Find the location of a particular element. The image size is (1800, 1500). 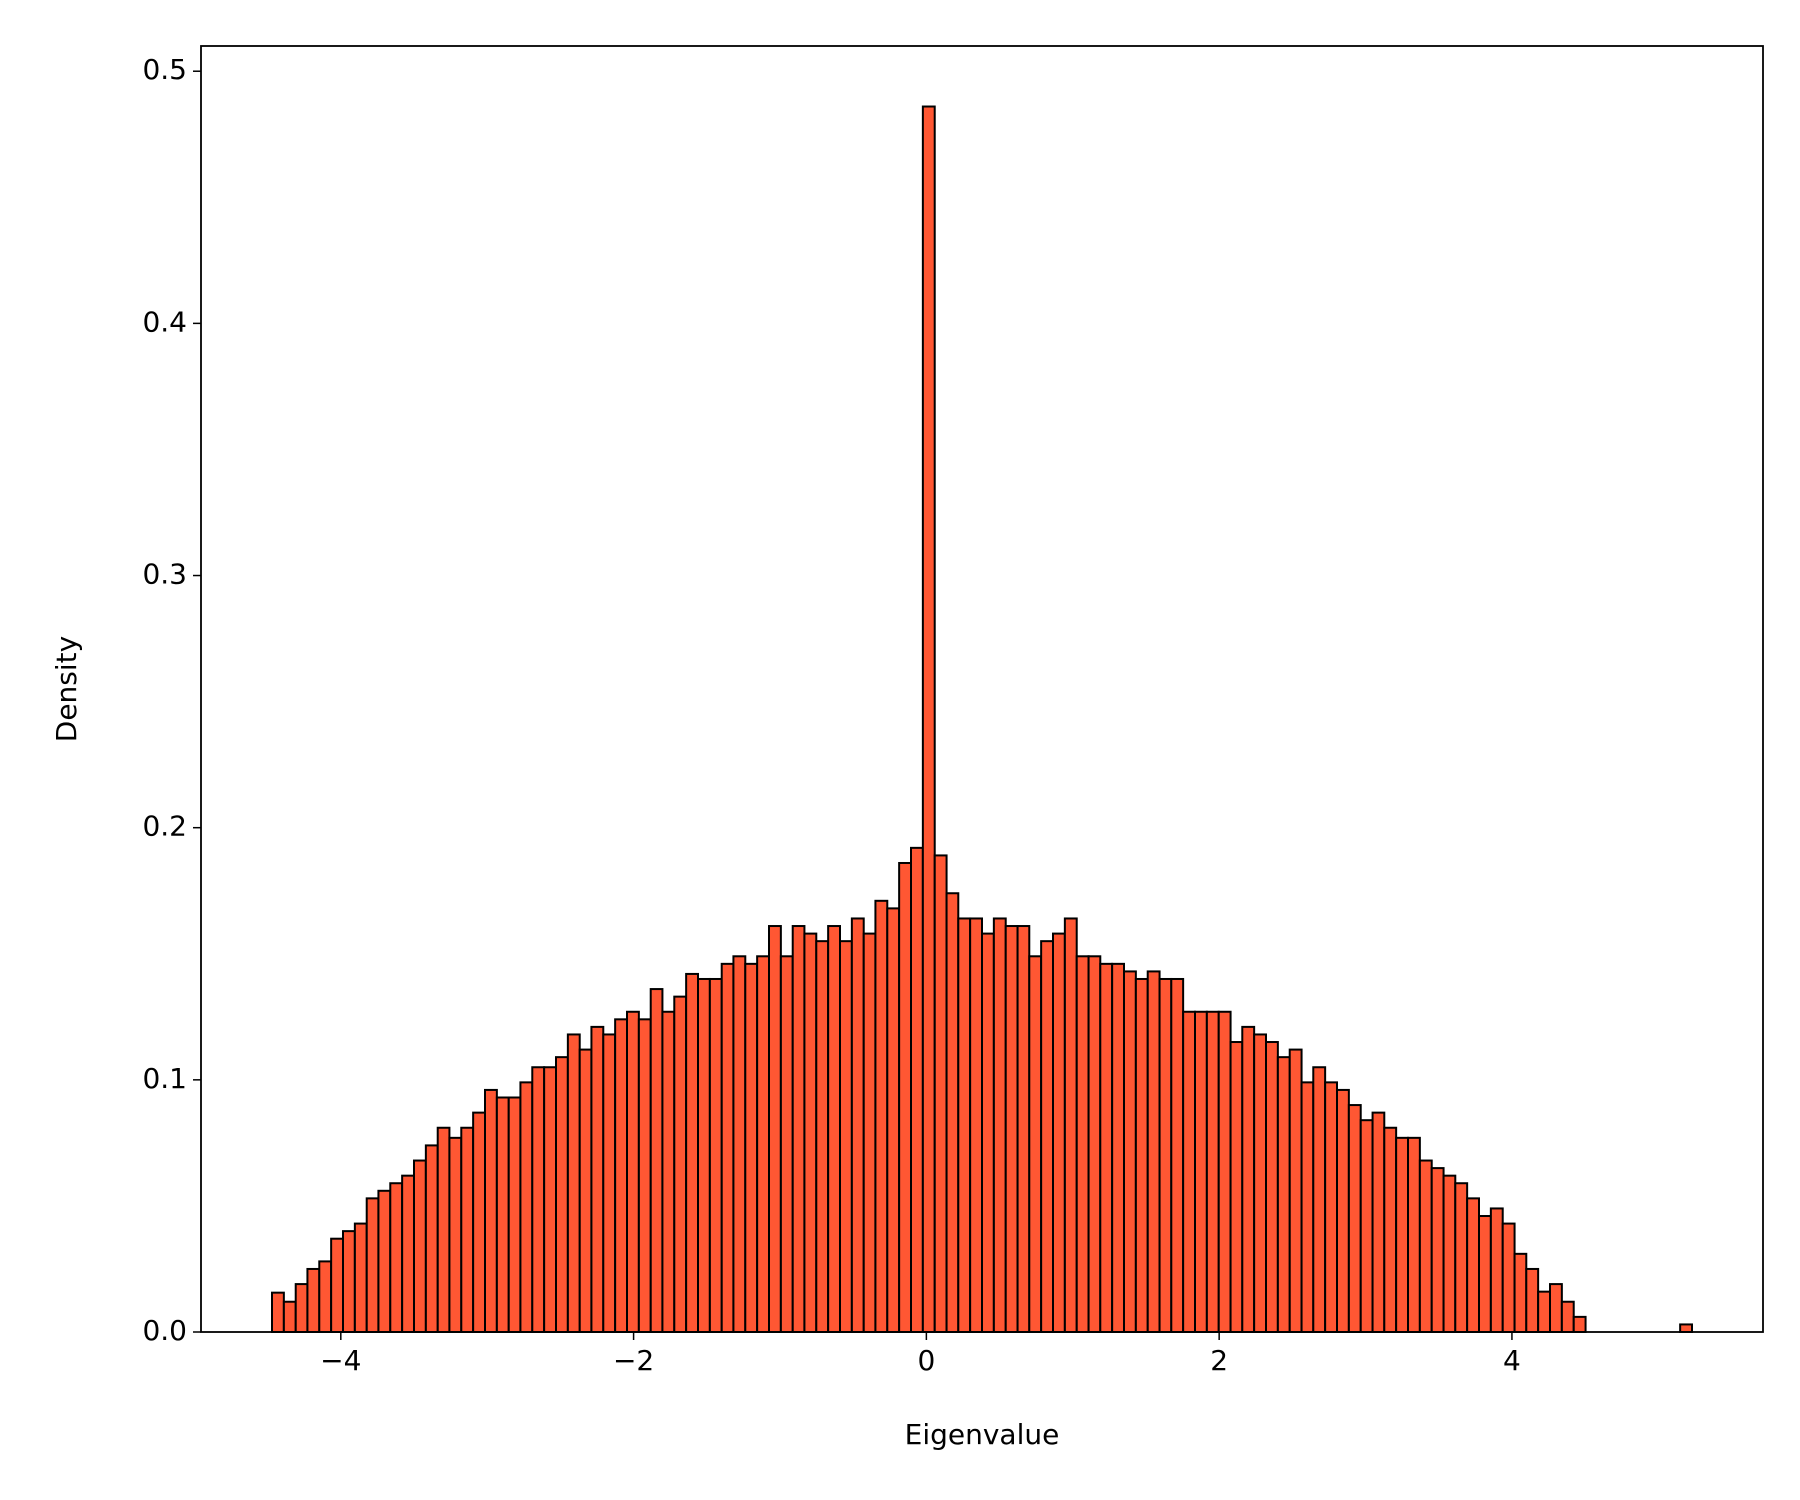

x-tick-label: −2 is located at coordinates (633, 1360).